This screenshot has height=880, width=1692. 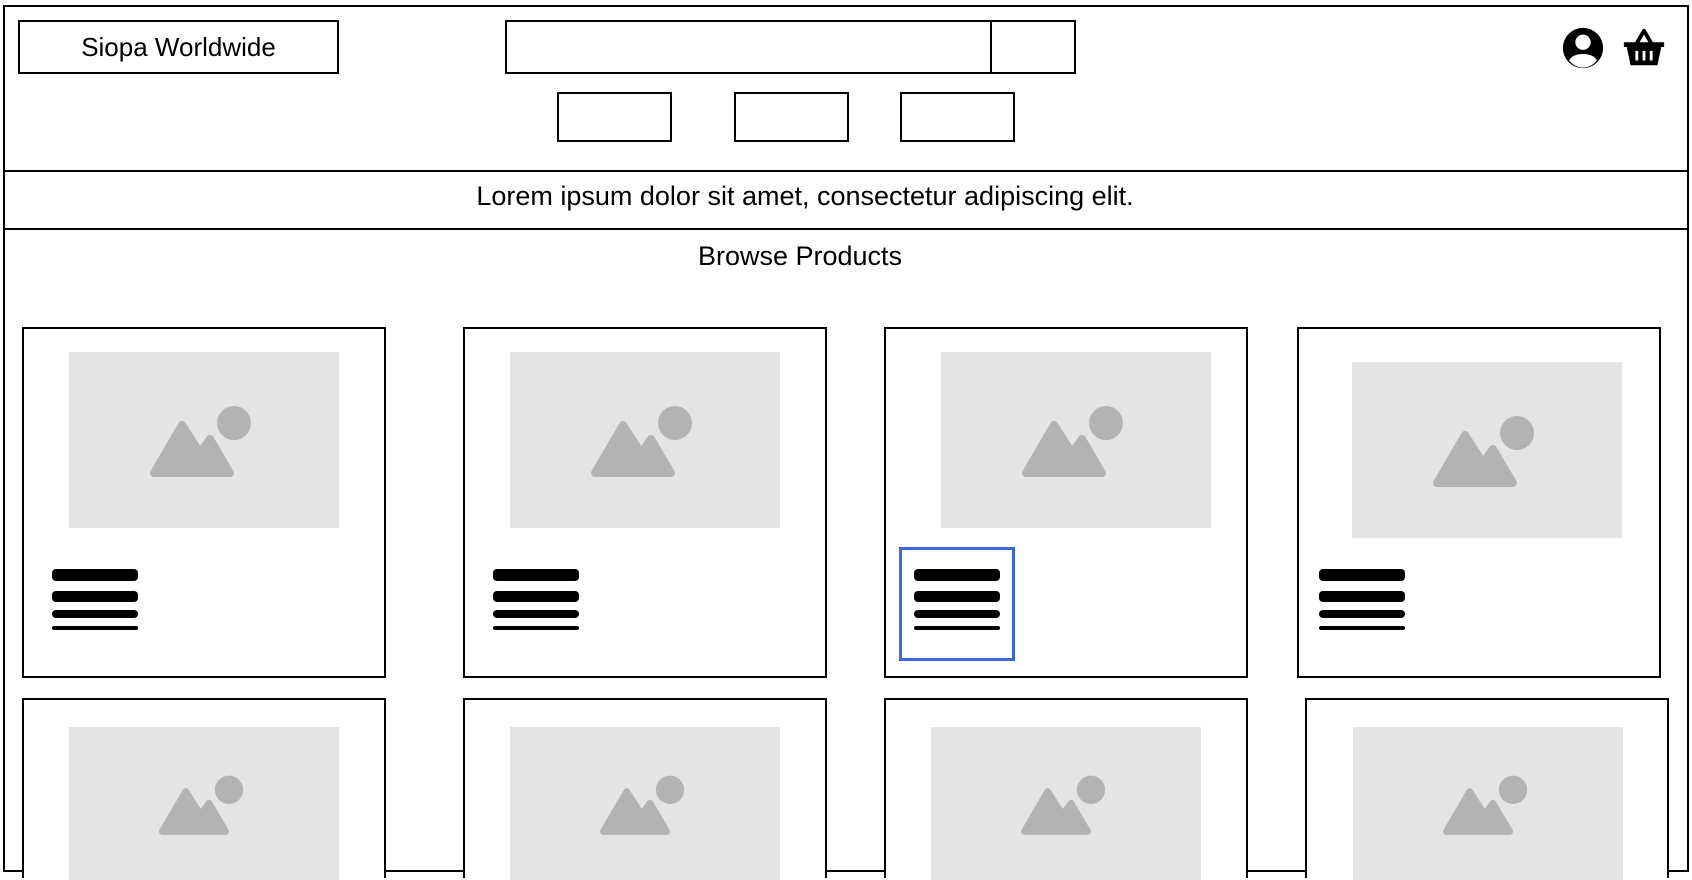 What do you see at coordinates (846, 171) in the screenshot?
I see `header-divider` at bounding box center [846, 171].